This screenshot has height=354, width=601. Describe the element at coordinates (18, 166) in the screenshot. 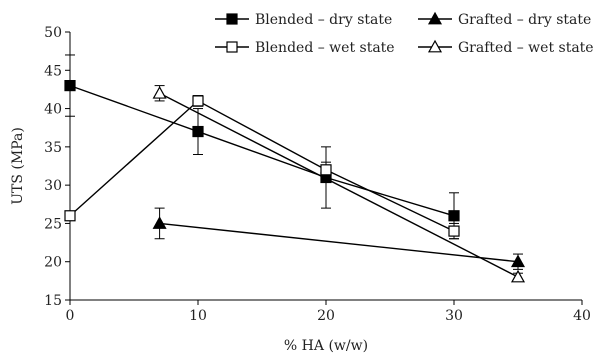

I see `y-axis-title: UTS (MPa)` at that location.